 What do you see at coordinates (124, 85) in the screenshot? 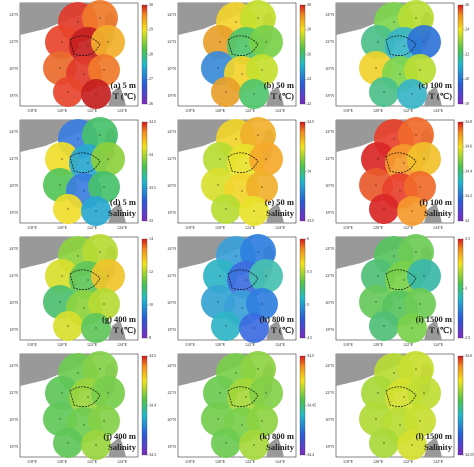
I see `panel-label: (a) 5 m` at bounding box center [124, 85].